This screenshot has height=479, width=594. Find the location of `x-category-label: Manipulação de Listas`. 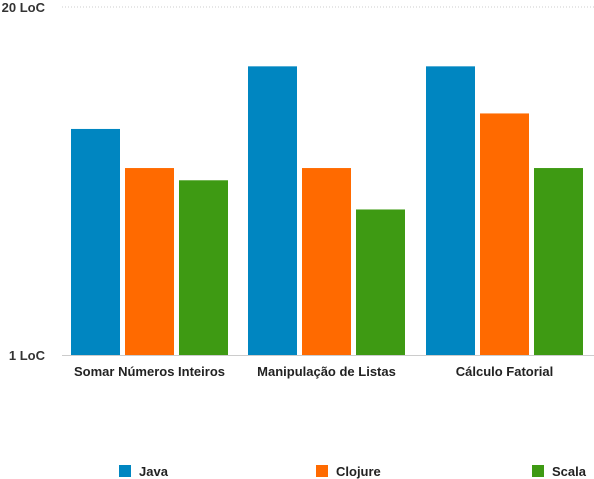

x-category-label: Manipulação de Listas is located at coordinates (326, 371).